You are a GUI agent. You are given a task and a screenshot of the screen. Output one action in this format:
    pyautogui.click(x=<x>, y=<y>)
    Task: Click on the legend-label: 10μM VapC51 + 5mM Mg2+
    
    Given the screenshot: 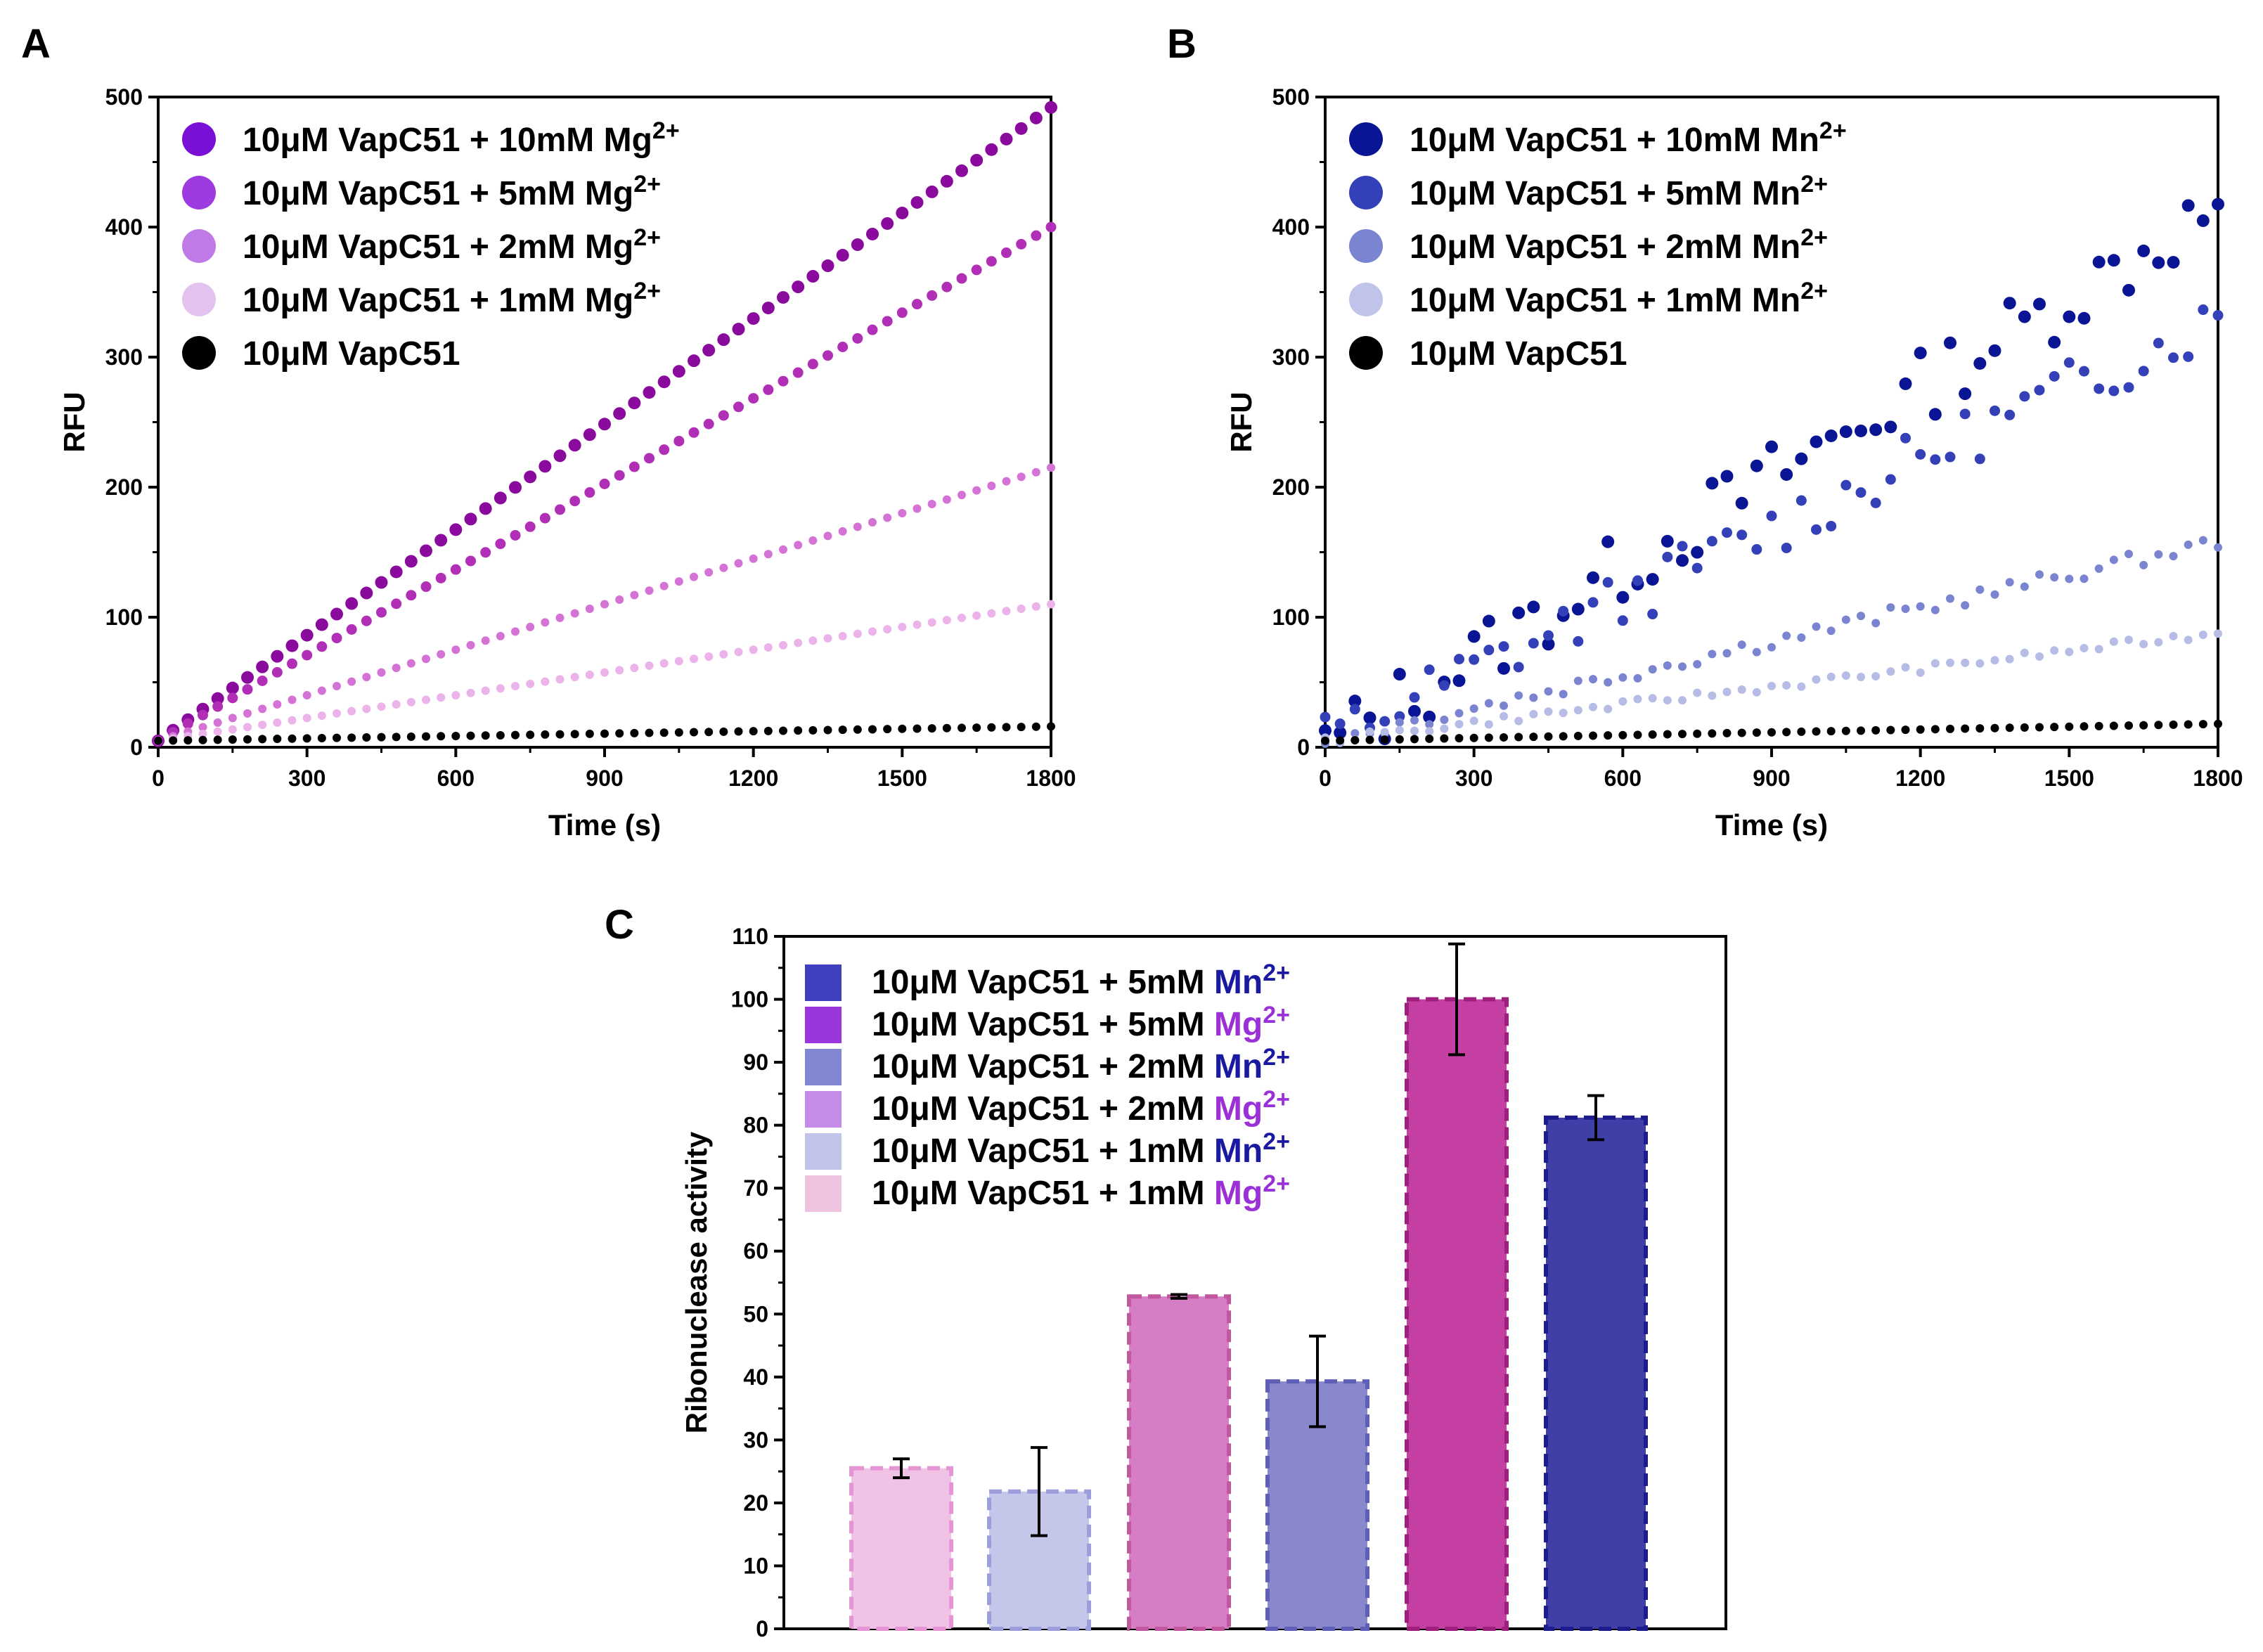 What is the action you would take?
    pyautogui.click(x=452, y=191)
    